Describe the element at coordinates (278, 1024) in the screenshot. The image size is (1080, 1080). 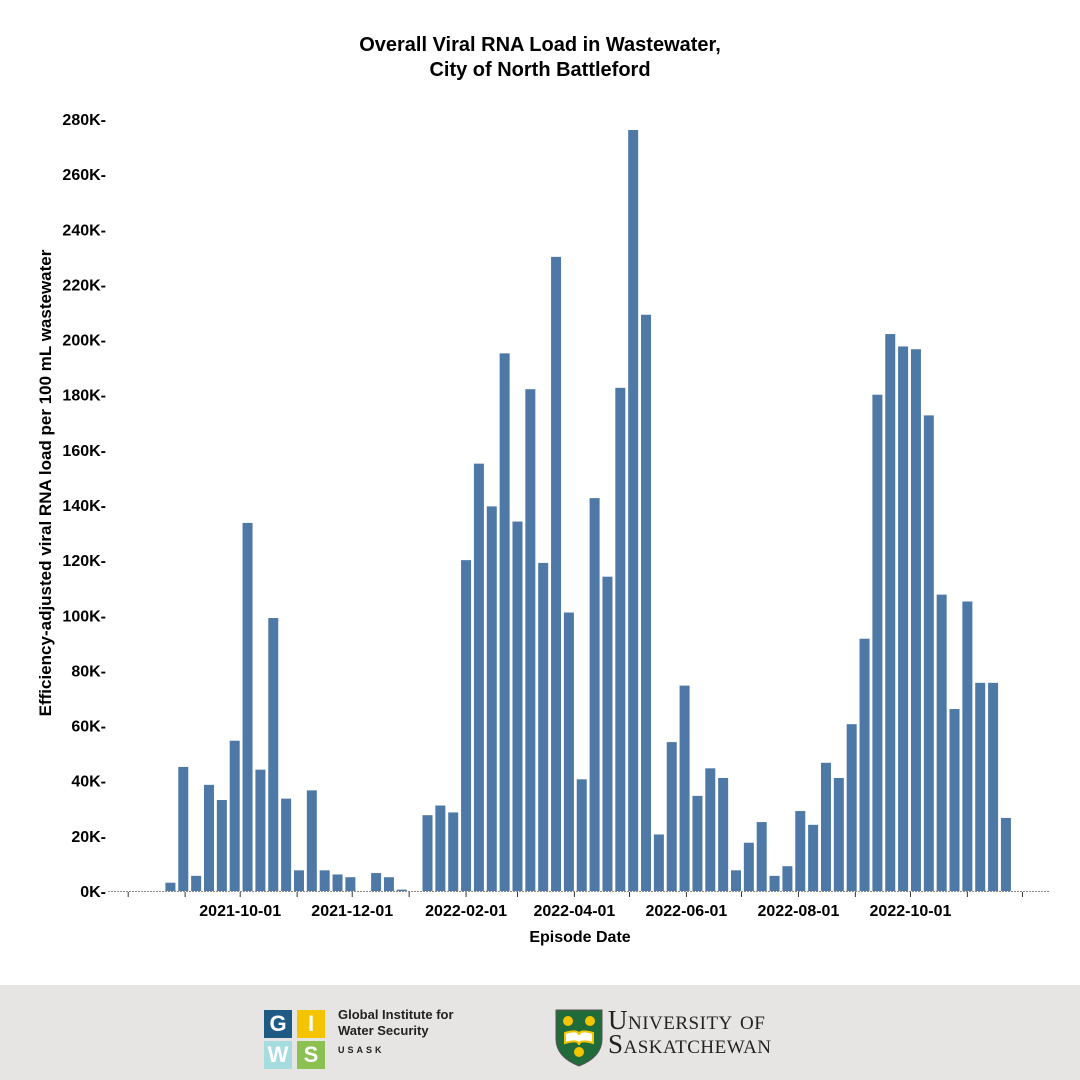
I see `giws-logo-g: G` at that location.